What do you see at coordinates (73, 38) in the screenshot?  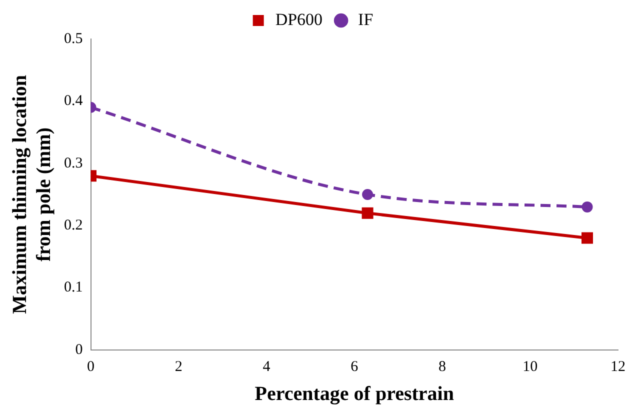 I see `y-tick-label: 0.5` at bounding box center [73, 38].